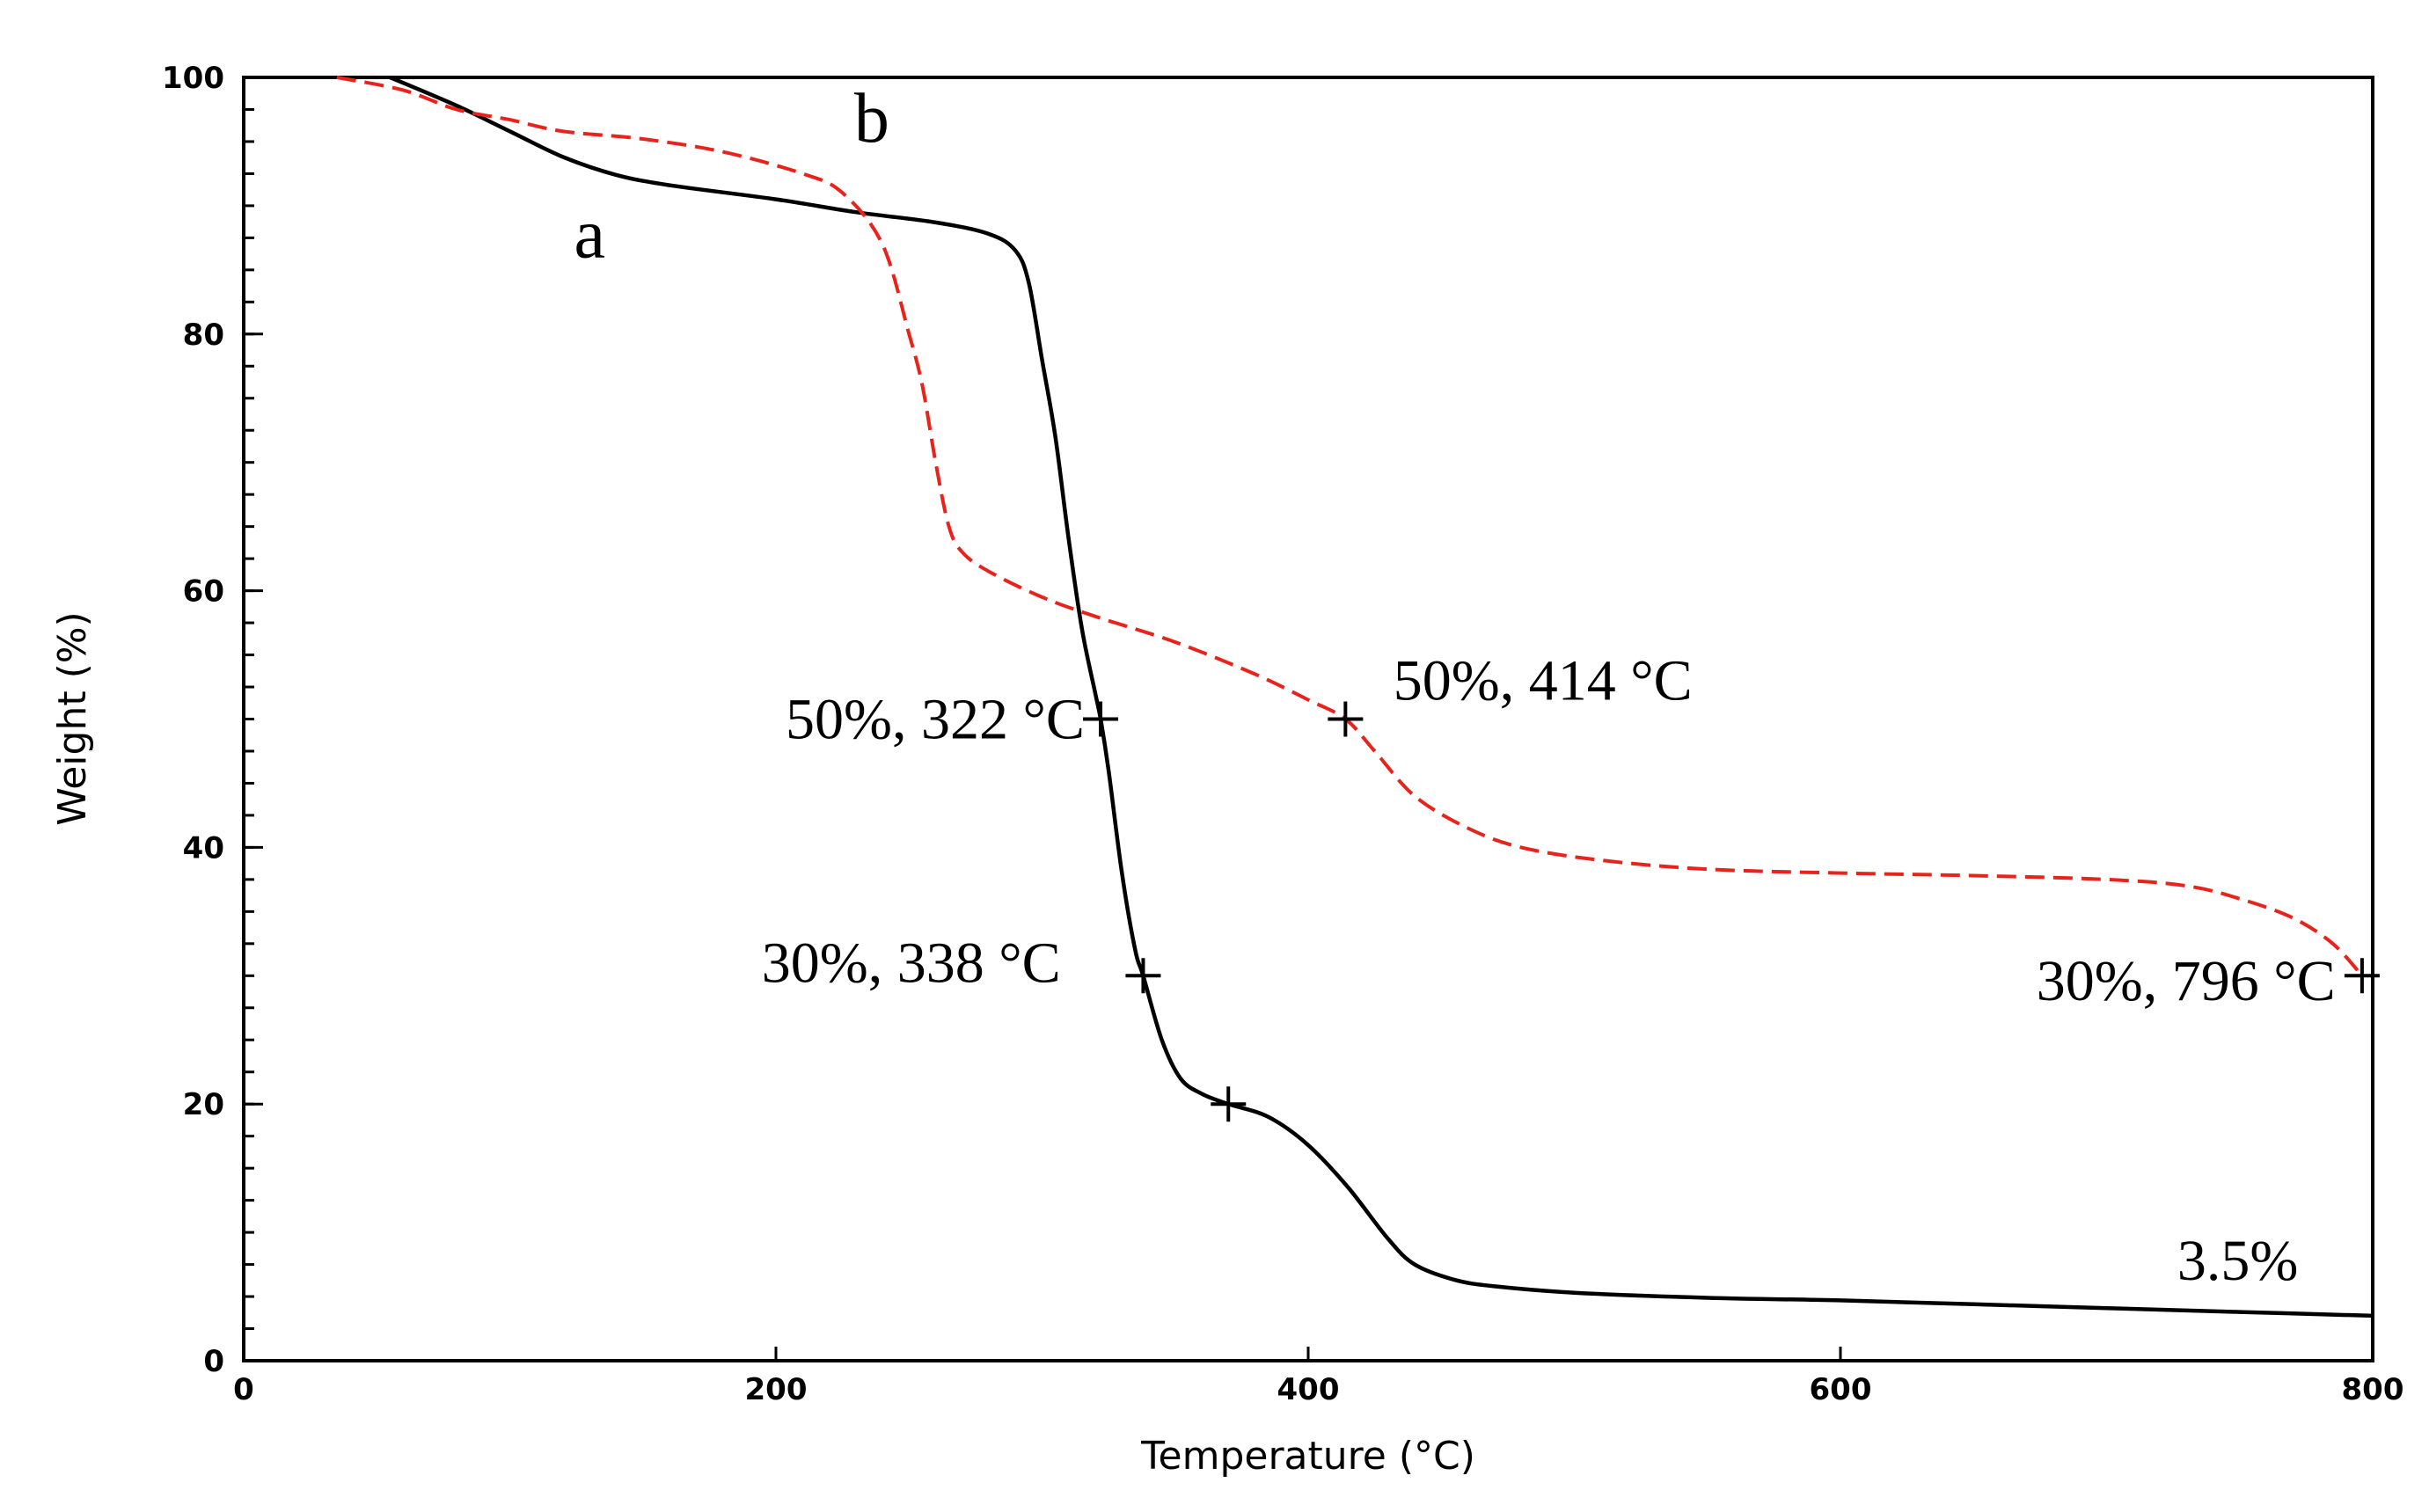 The width and height of the screenshot is (2429, 1512). I want to click on x-tick-label: 0, so click(243, 1389).